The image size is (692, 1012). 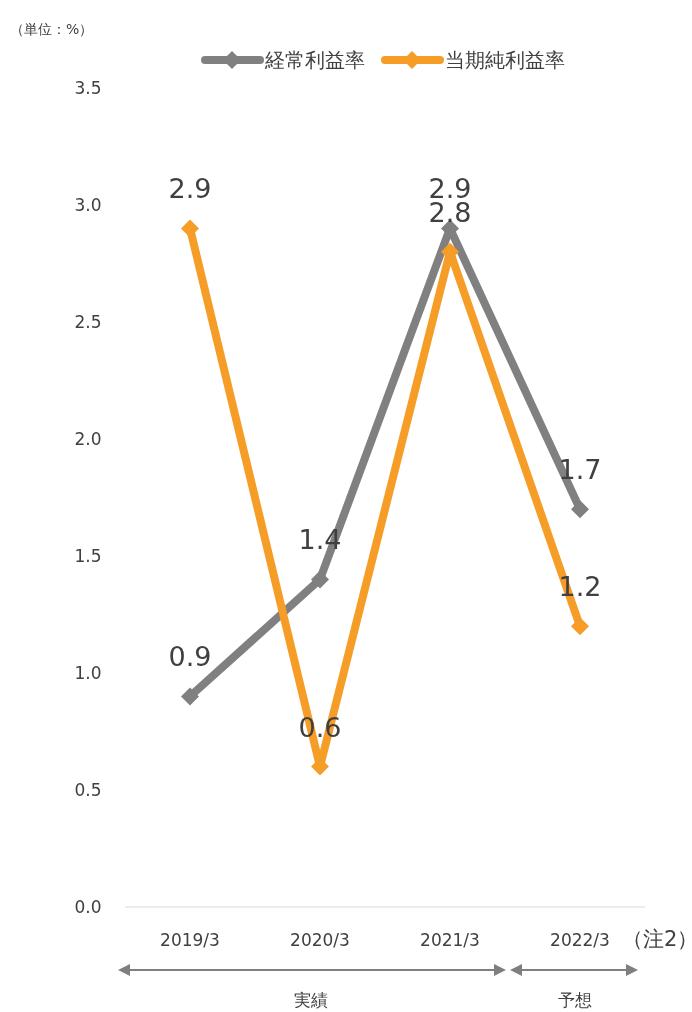 What do you see at coordinates (314, 60) in the screenshot?
I see `legend-label: 経常利益率` at bounding box center [314, 60].